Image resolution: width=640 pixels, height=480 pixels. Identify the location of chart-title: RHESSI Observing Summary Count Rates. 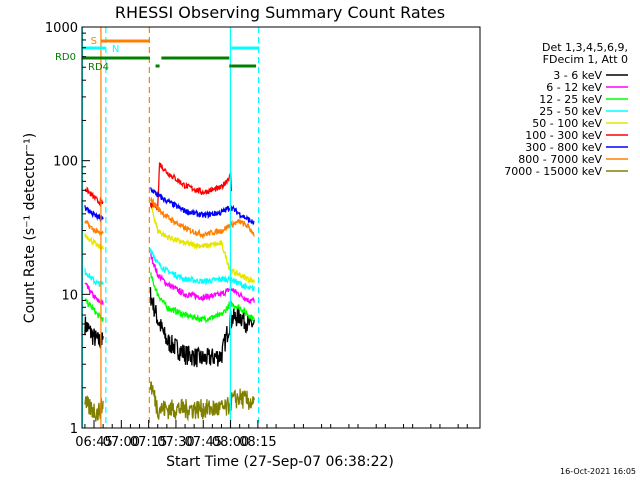
(280, 12).